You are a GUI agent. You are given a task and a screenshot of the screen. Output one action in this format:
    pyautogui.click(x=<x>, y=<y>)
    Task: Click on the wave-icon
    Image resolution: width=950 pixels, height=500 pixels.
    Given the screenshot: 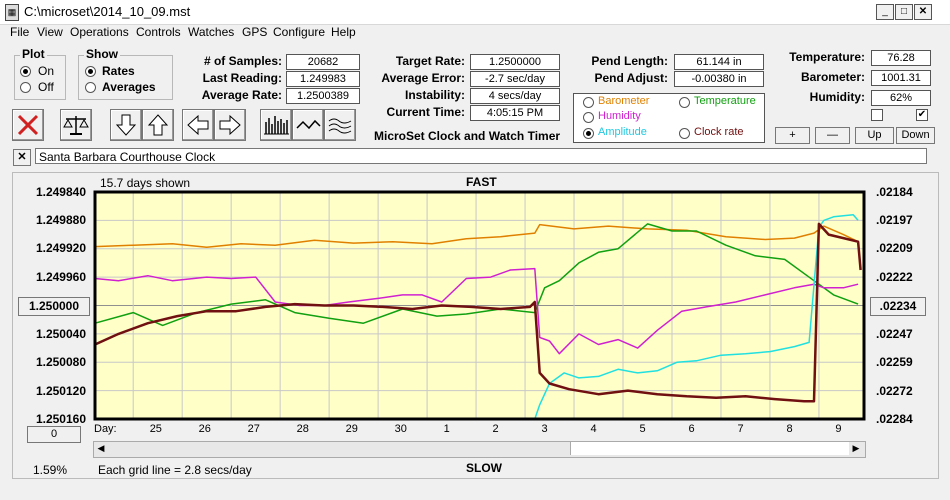 What is the action you would take?
    pyautogui.click(x=340, y=126)
    